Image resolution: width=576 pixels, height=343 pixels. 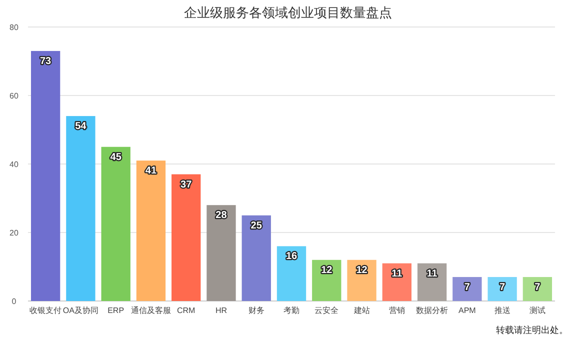 What do you see at coordinates (186, 184) in the screenshot?
I see `data-label: 37` at bounding box center [186, 184].